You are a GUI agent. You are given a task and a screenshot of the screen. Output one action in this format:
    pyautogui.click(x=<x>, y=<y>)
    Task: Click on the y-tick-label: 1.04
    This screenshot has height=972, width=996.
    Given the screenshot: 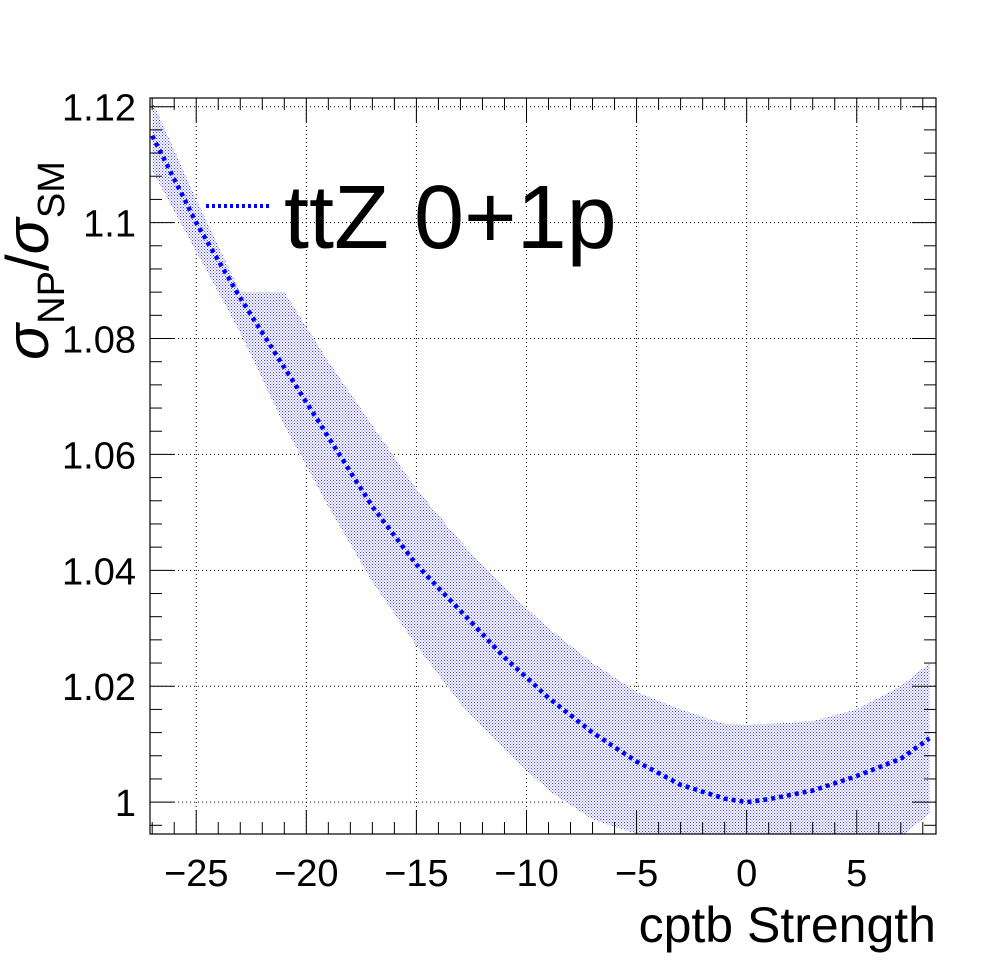 What is the action you would take?
    pyautogui.click(x=99, y=572)
    